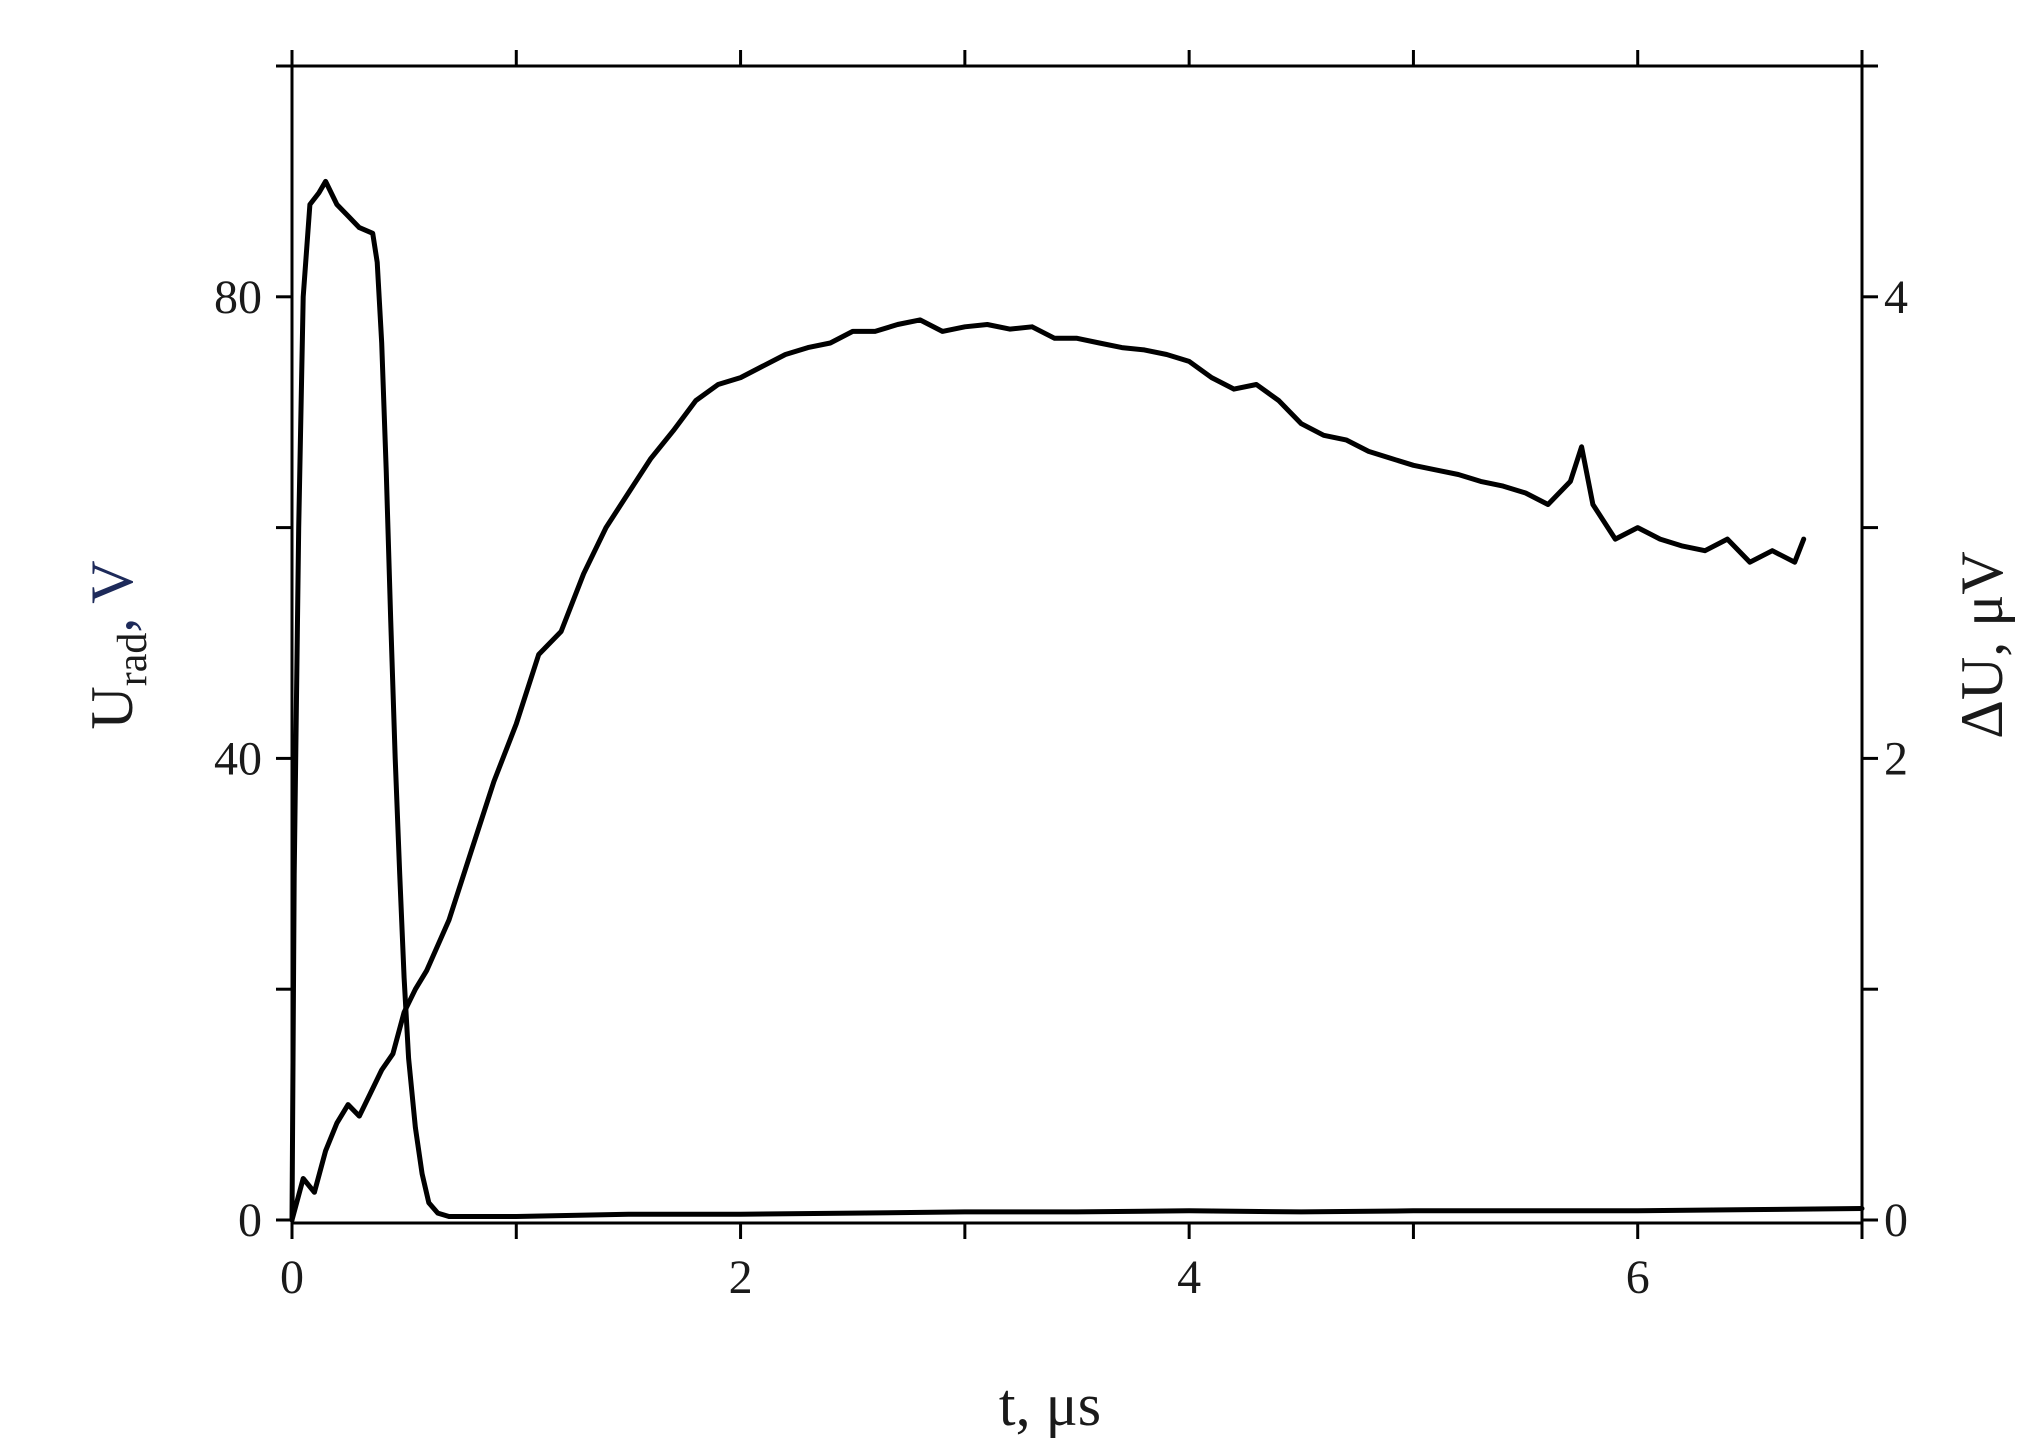 This screenshot has width=2033, height=1448. I want to click on y-left-tick-label: 0, so click(250, 1220).